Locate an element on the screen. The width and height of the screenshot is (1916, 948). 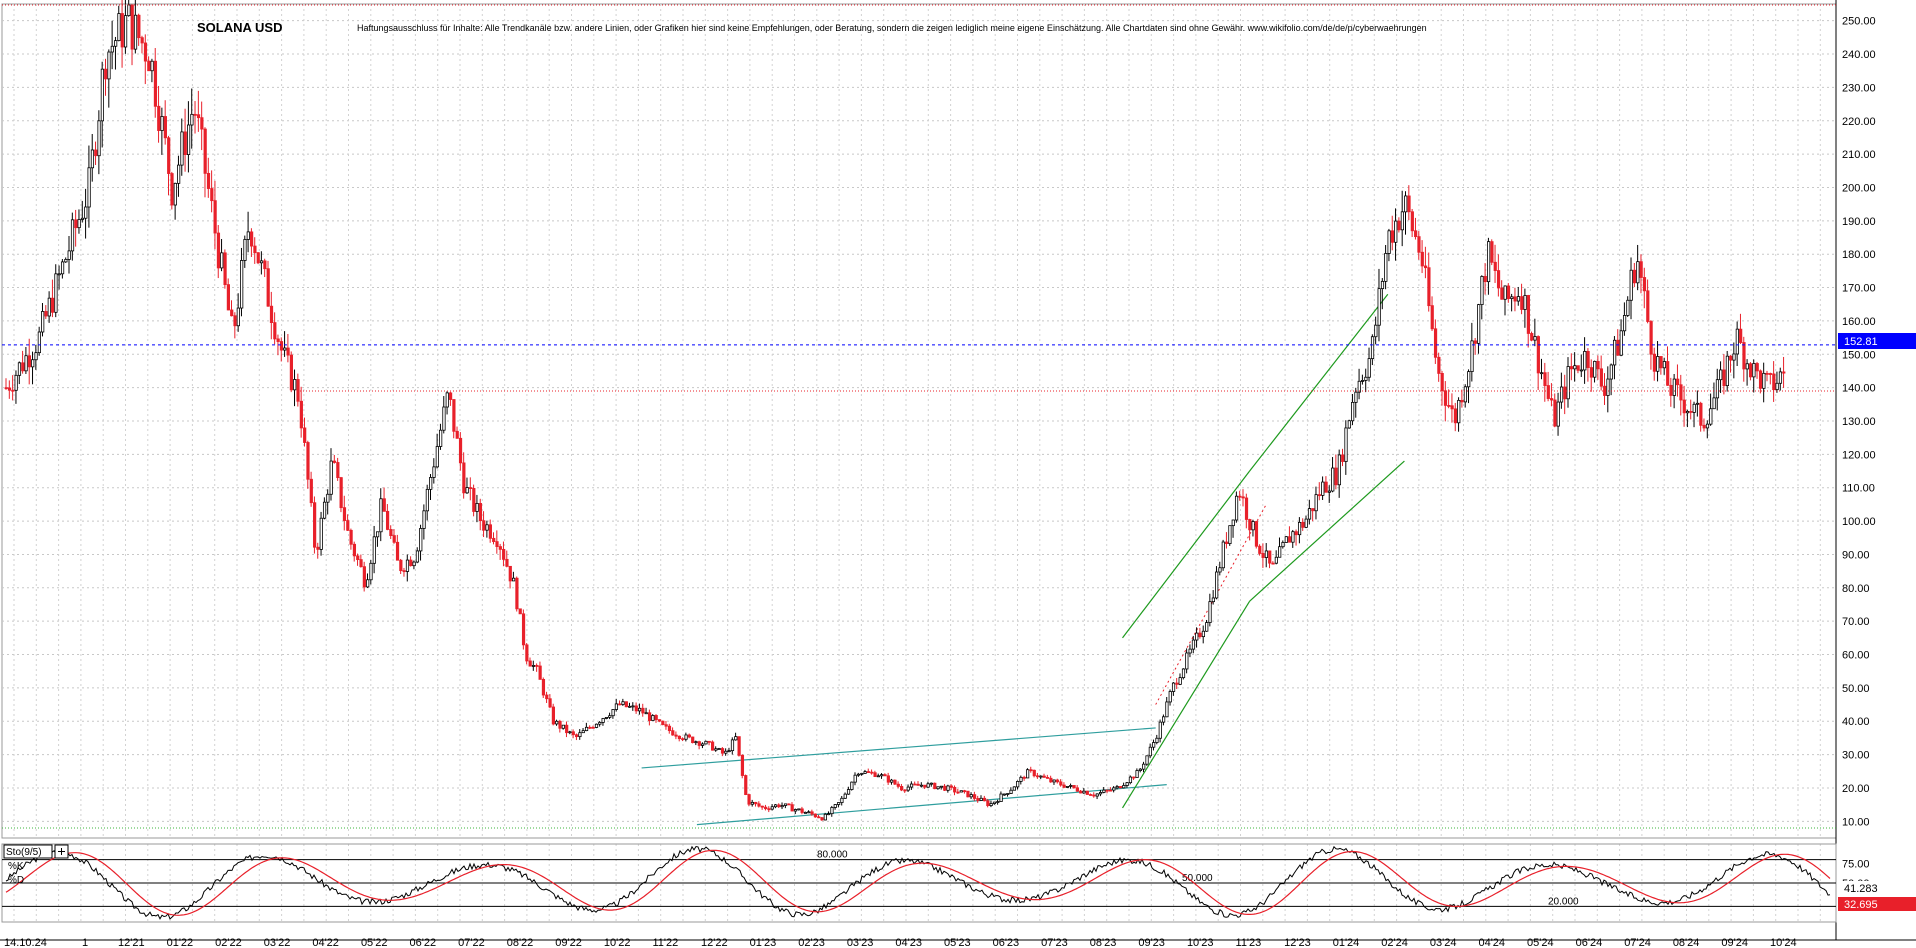
x-tick-label: 07'24 is located at coordinates (1637, 942).